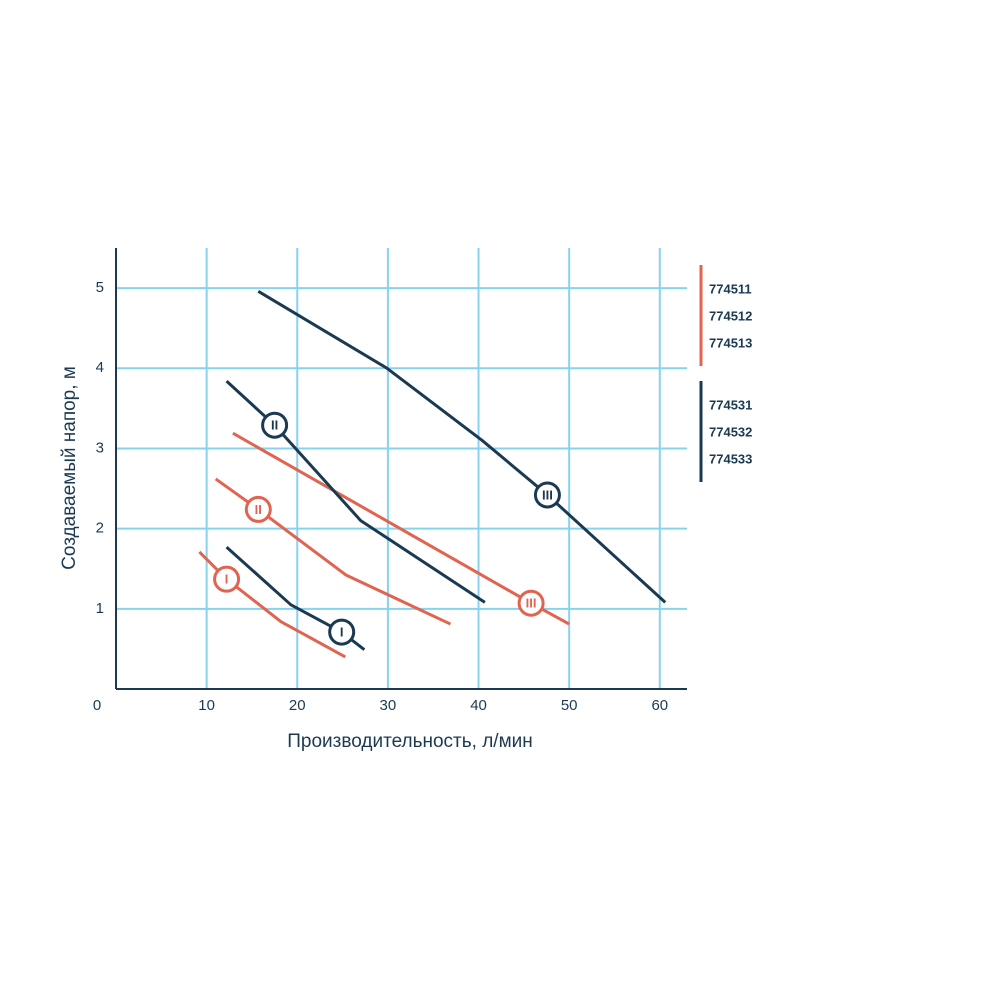 The image size is (1000, 1000). I want to click on x-tick-label: 30, so click(388, 705).